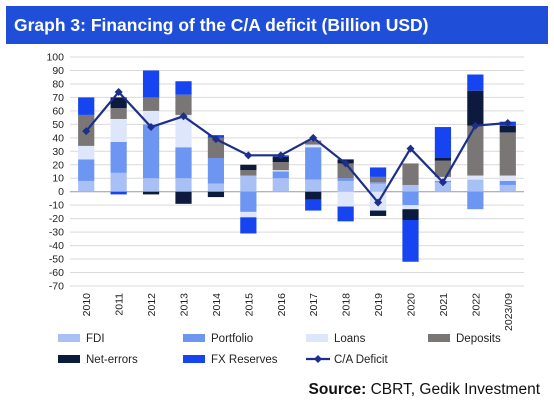 This screenshot has height=407, width=554. I want to click on y-tick-label: 90, so click(58, 71).